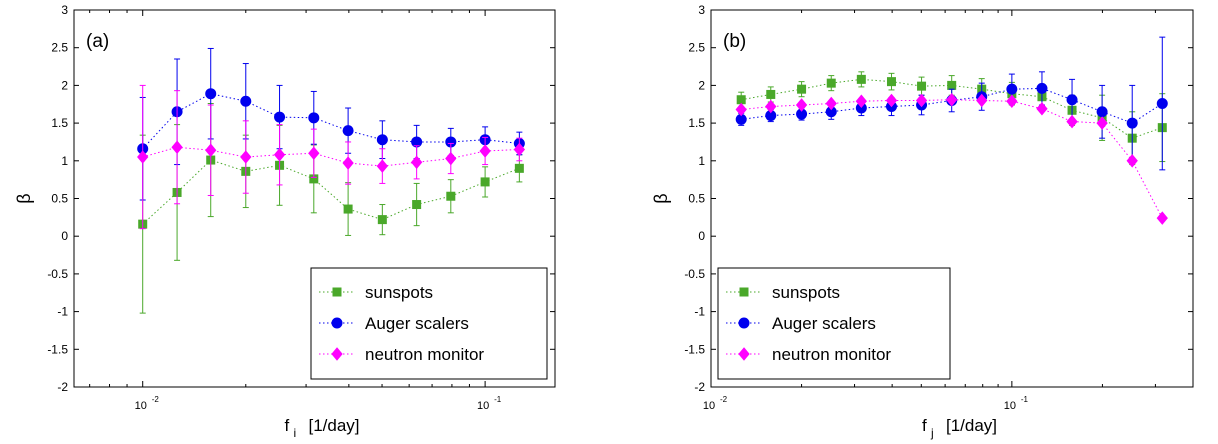  What do you see at coordinates (295, 433) in the screenshot?
I see `x-axis-label-subscript: i` at bounding box center [295, 433].